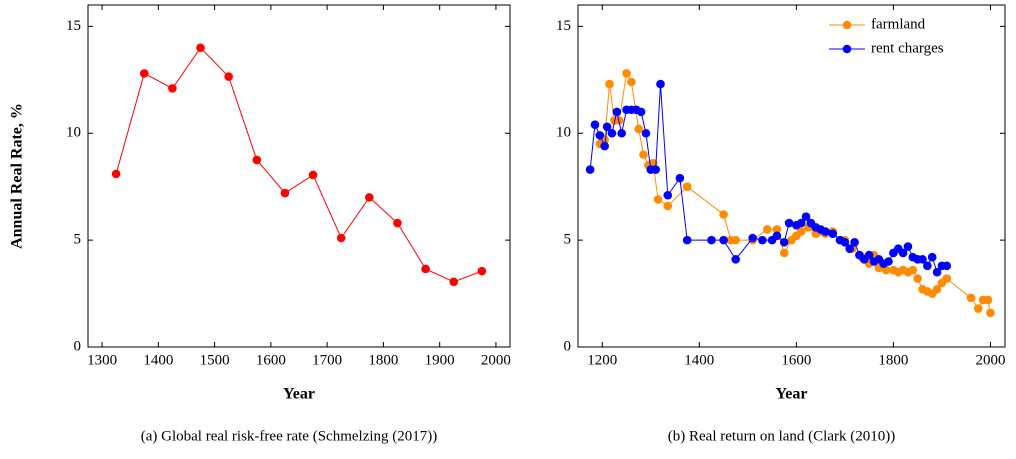  Describe the element at coordinates (158, 360) in the screenshot. I see `x-tick-label: 1400` at that location.